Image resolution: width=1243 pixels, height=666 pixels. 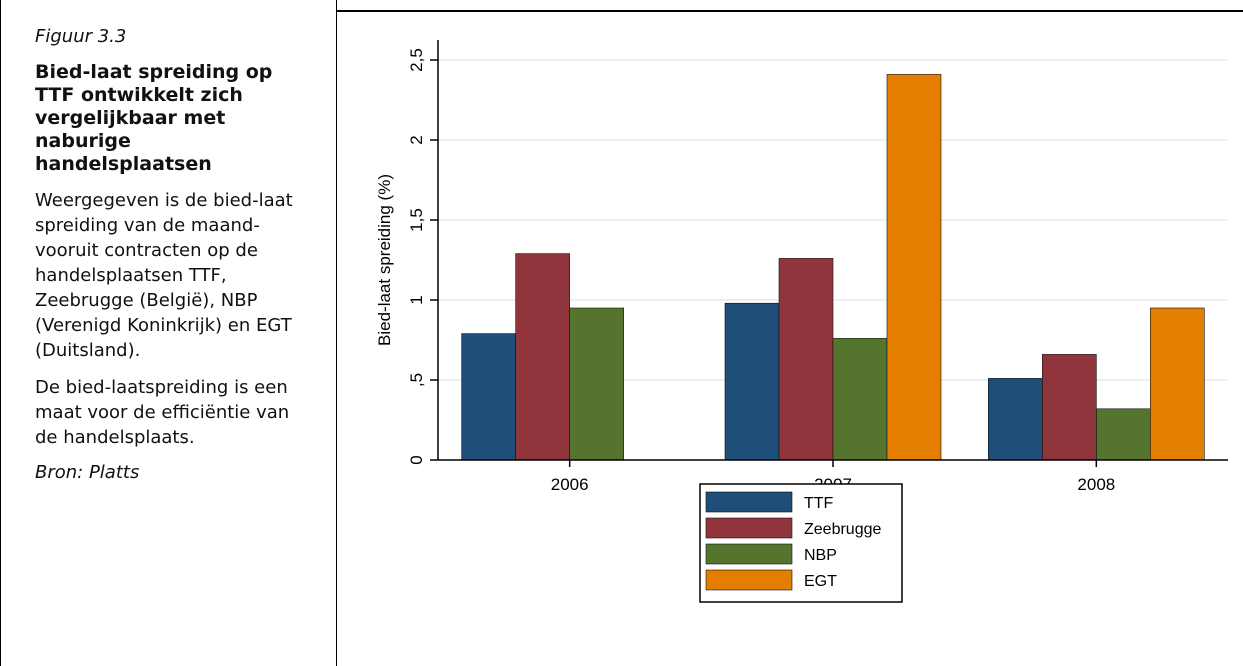 I want to click on bar-egt-2007, so click(x=914, y=267).